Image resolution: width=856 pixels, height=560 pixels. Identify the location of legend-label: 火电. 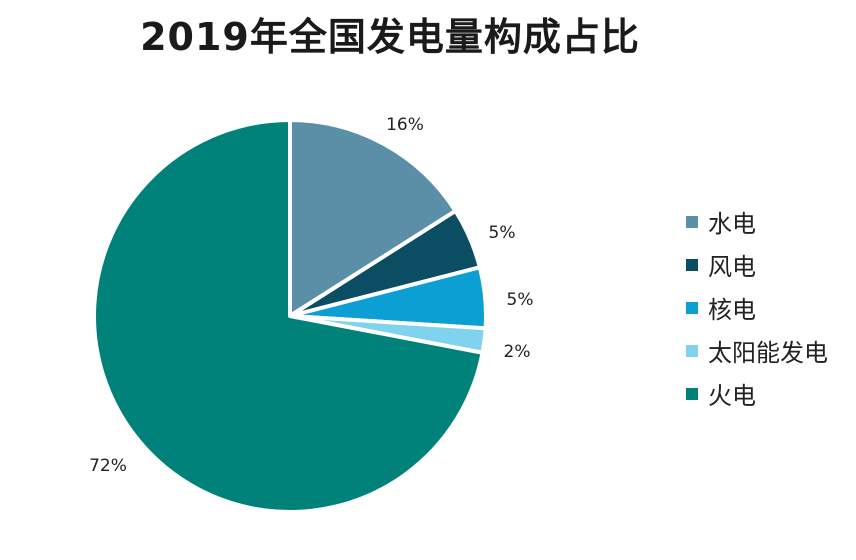
(732, 396).